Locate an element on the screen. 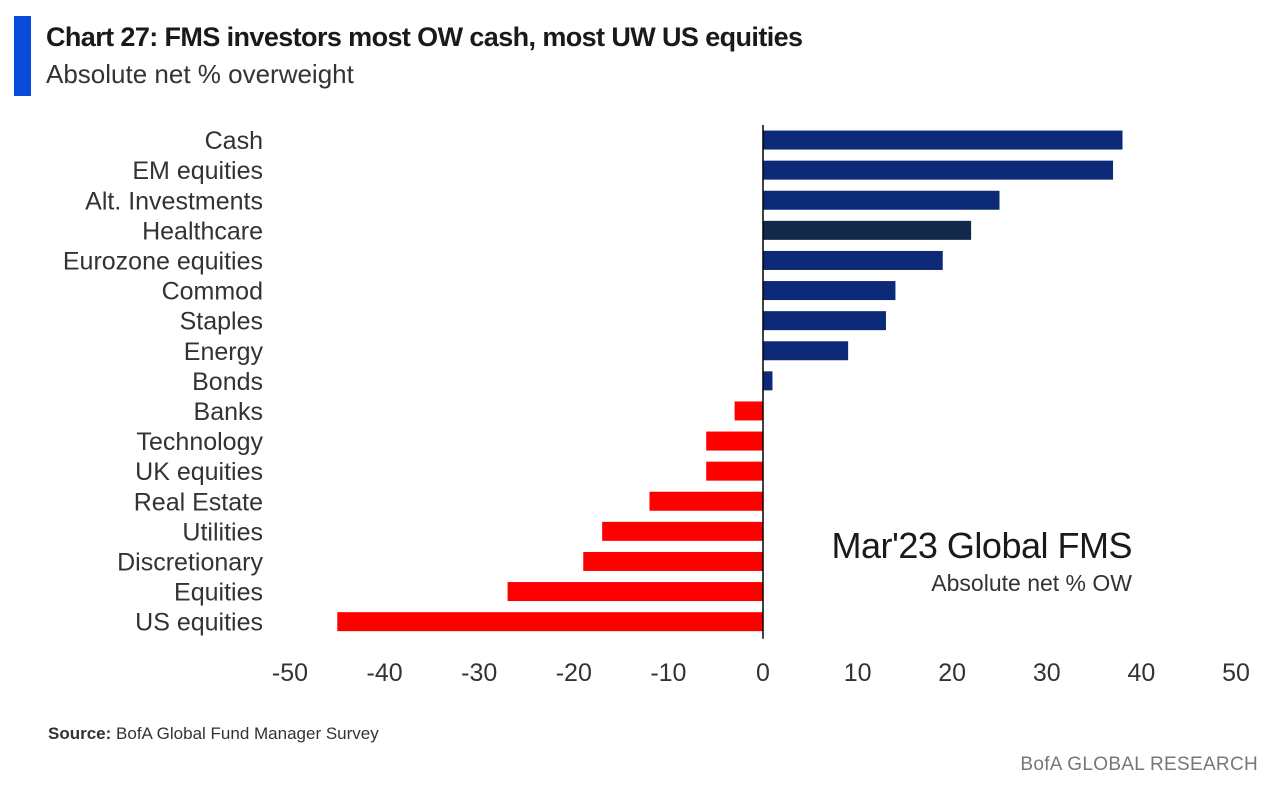  x-tick-label: 0 is located at coordinates (763, 673).